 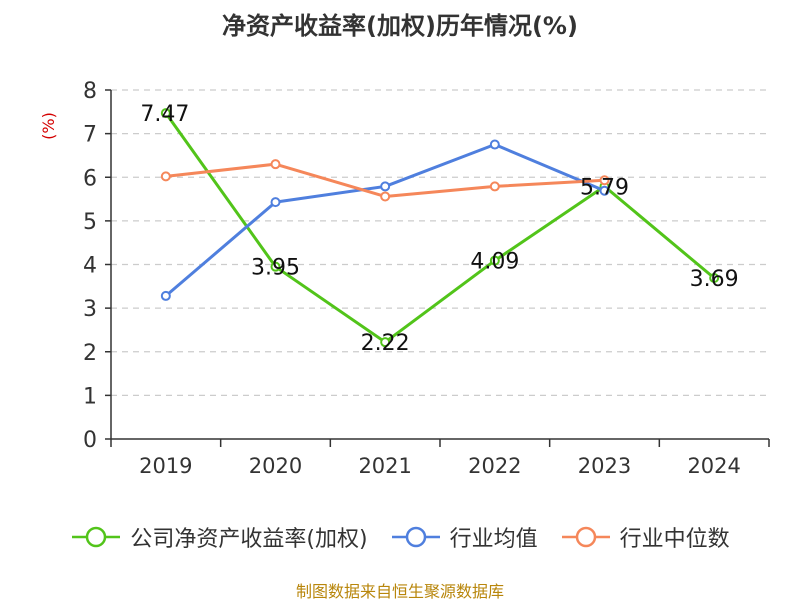 I want to click on series-2-point-2023, so click(x=604, y=180).